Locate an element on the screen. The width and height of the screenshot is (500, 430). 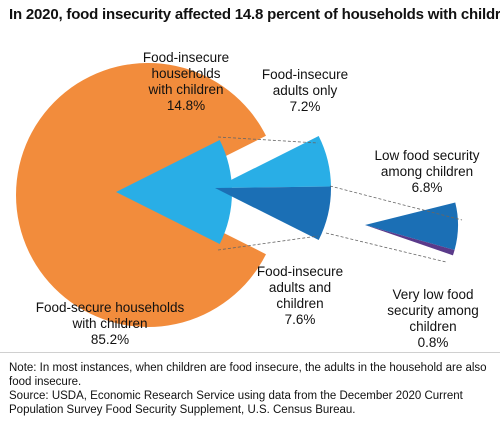
connector-lines is located at coordinates (340, 199).